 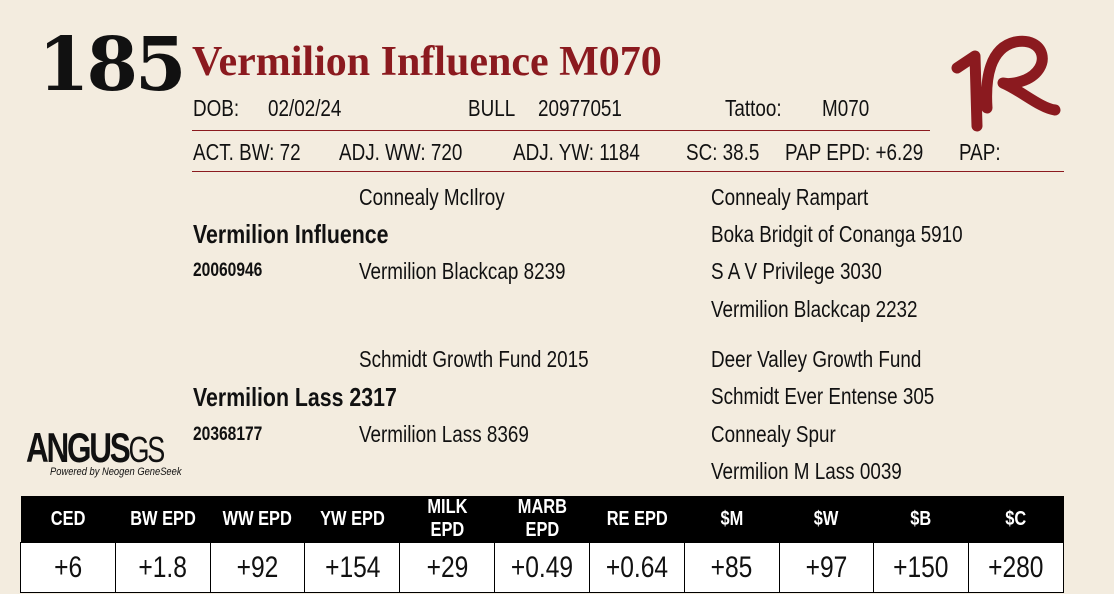 What do you see at coordinates (921, 567) in the screenshot?
I see `epd-value: +150` at bounding box center [921, 567].